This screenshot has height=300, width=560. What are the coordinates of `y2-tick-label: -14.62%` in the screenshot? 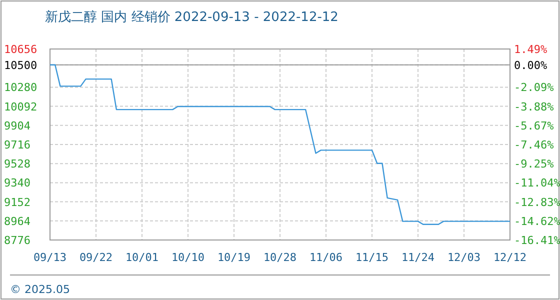 It's located at (537, 221).